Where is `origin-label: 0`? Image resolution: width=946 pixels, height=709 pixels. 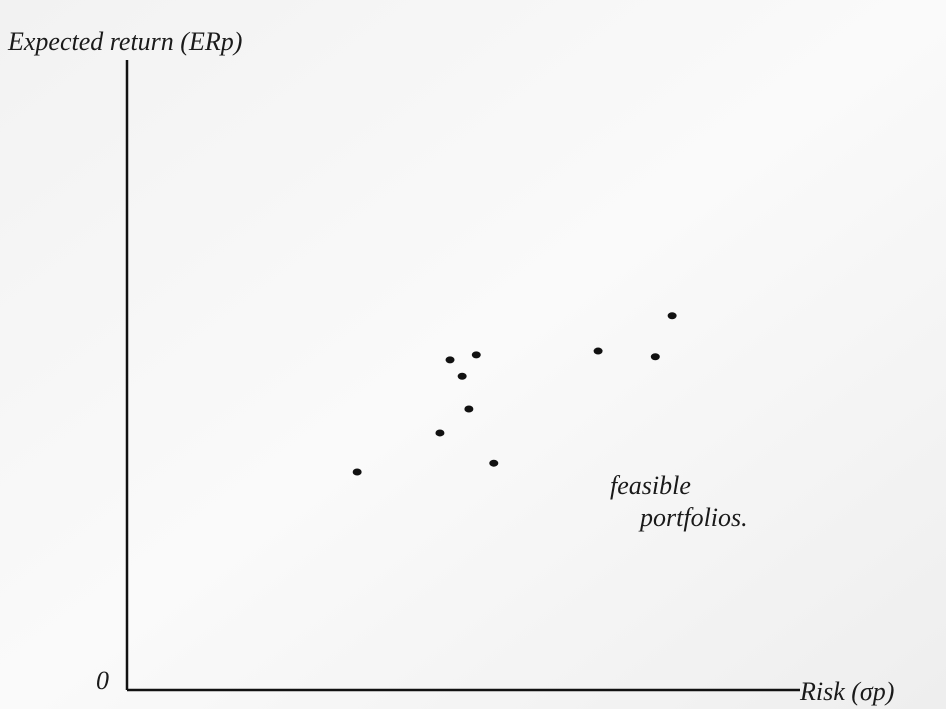
origin-label: 0 is located at coordinates (102, 680).